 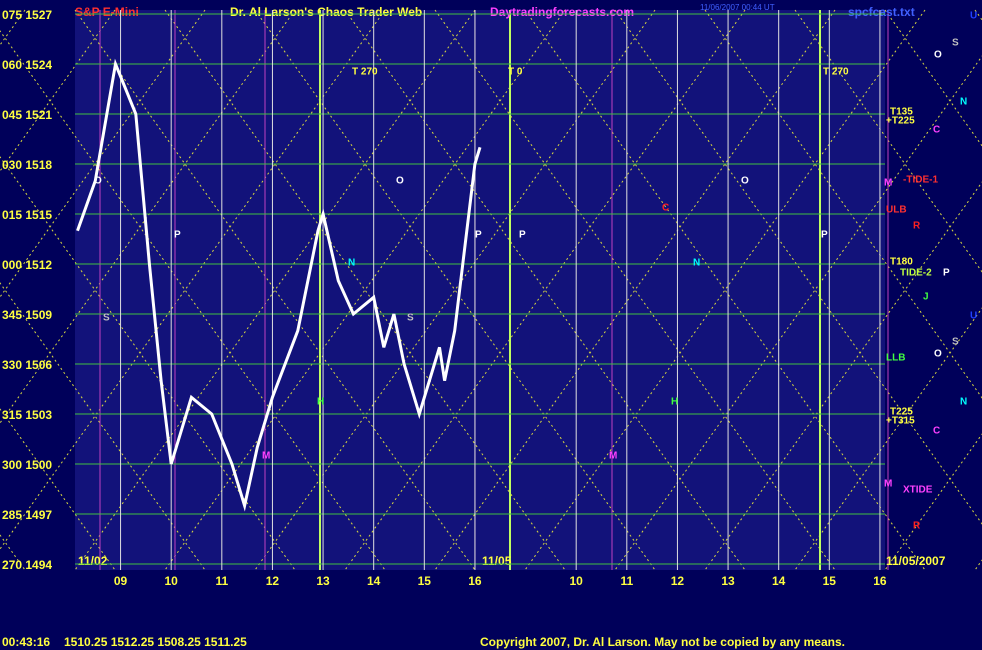 What do you see at coordinates (918, 490) in the screenshot?
I see `annotation: XTIDE` at bounding box center [918, 490].